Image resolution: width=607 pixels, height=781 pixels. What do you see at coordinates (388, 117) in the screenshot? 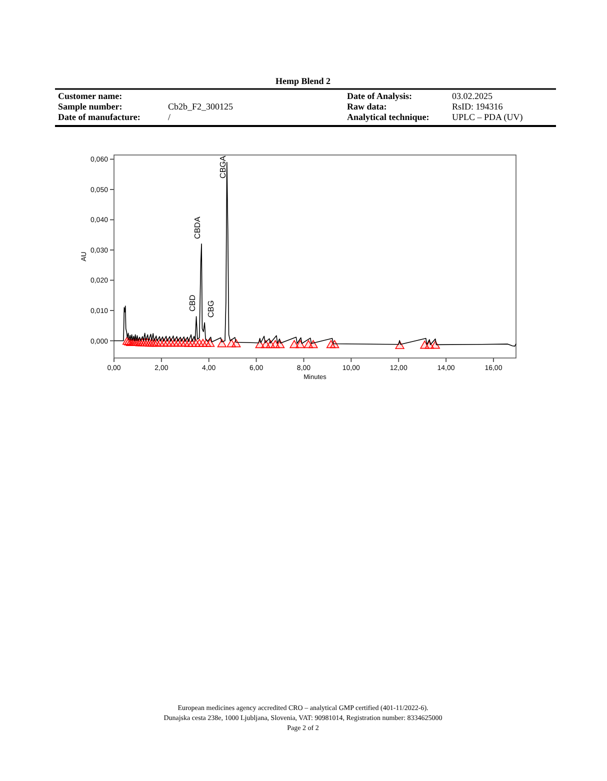
I see `text: Analytical technique:` at bounding box center [388, 117].